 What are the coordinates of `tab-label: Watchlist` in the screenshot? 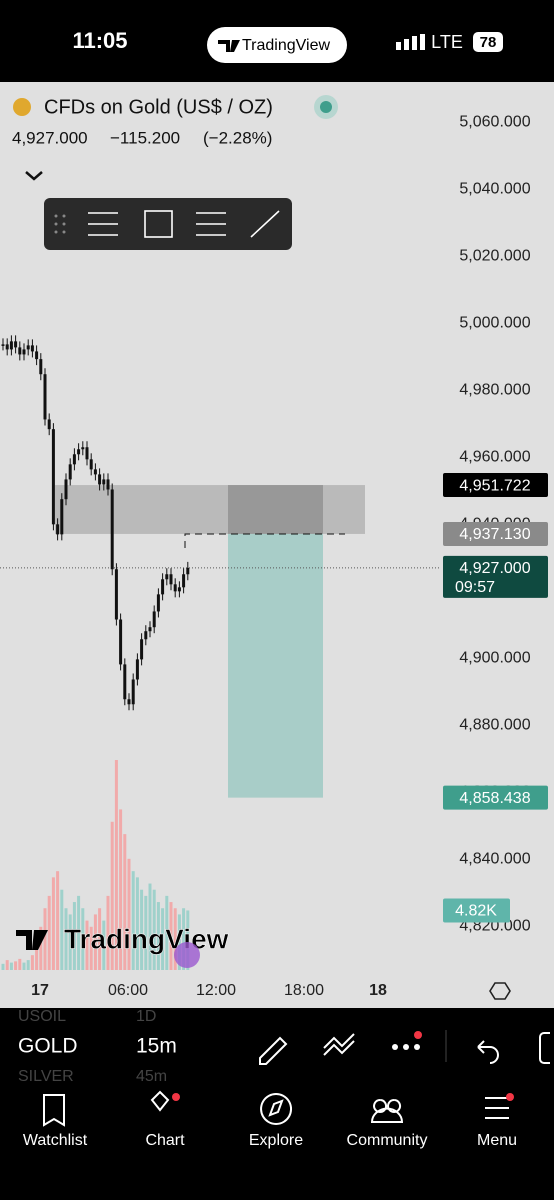 It's located at (55, 1140).